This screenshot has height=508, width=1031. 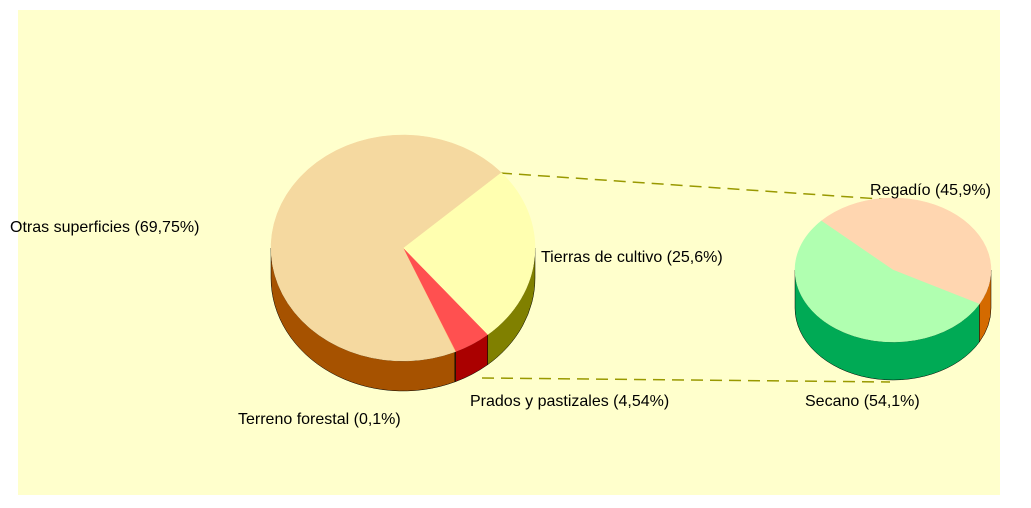 What do you see at coordinates (104, 227) in the screenshot?
I see `slice-label: Otras superficies (69,75%)` at bounding box center [104, 227].